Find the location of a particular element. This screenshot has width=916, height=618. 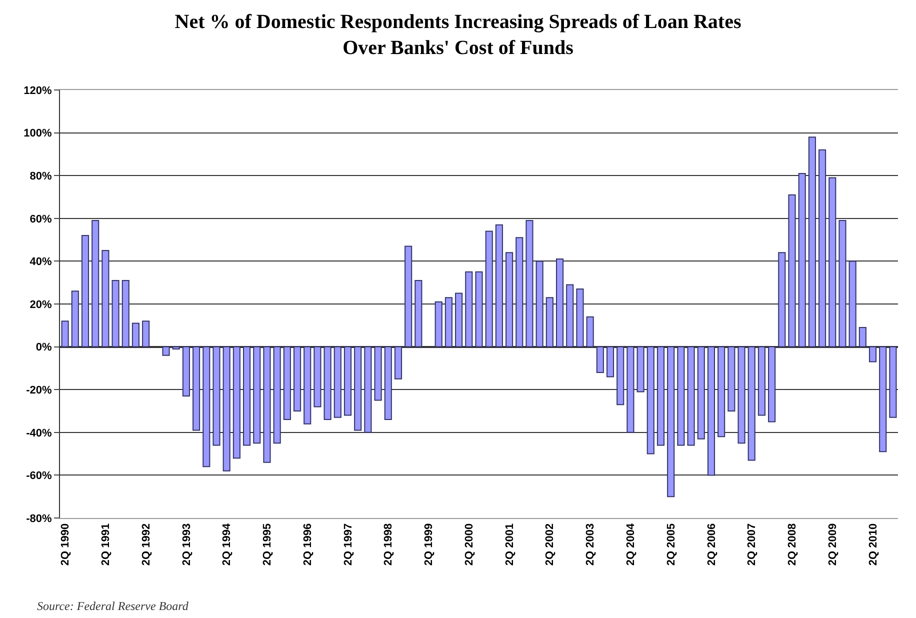

chart-title: Net % of Domestic Respondents Increasing Spreads of Loan Rates Over Banks' Cost of Funds is located at coordinates (458, 34).